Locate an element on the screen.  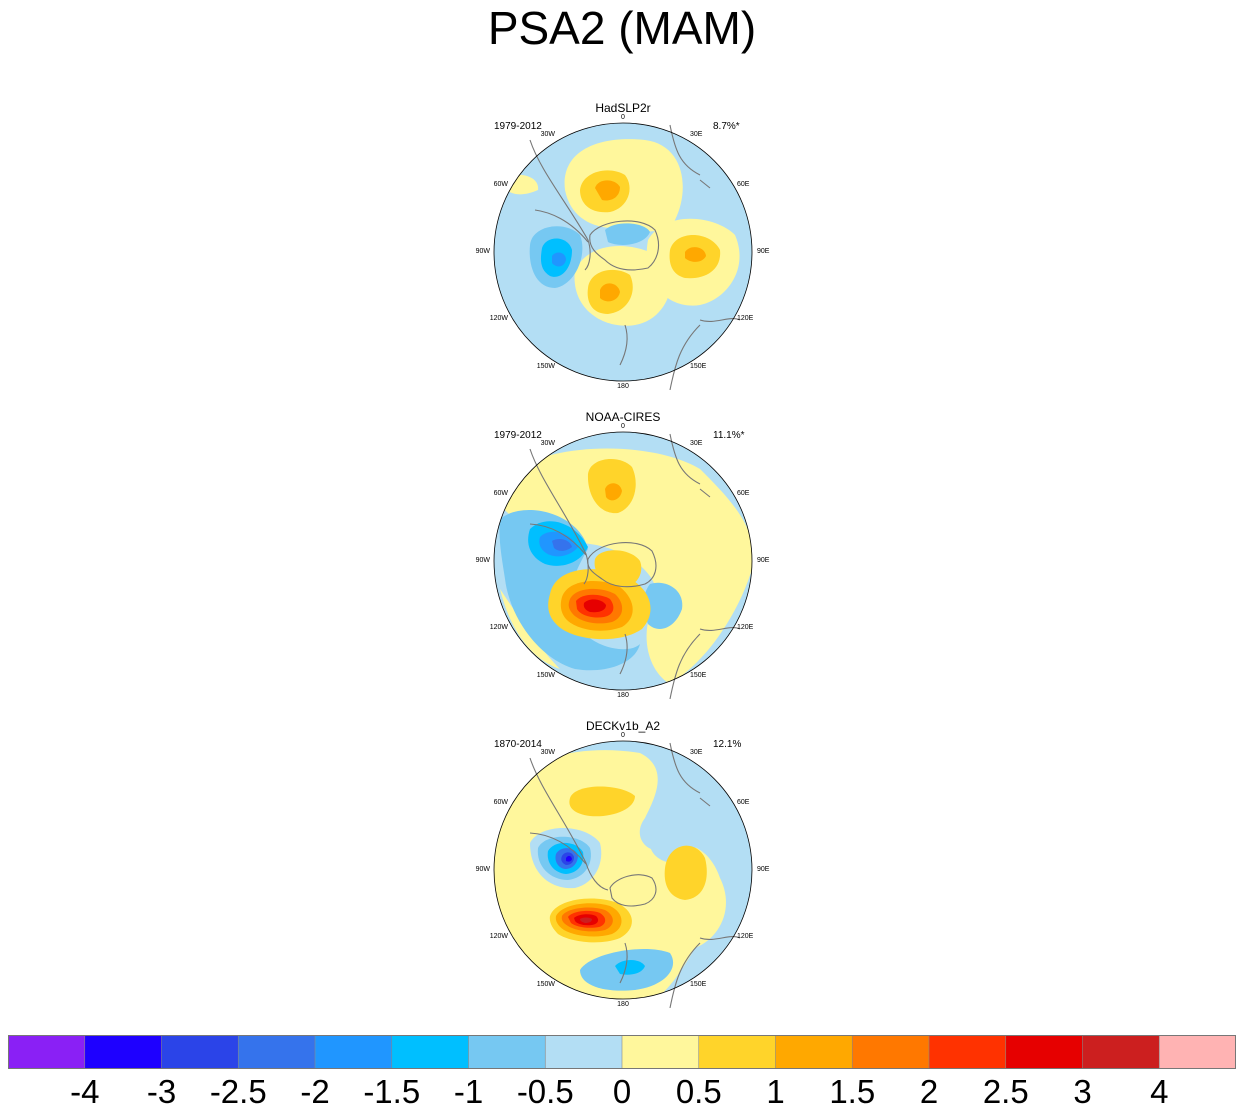
colorbar-tick-label: -1.5 is located at coordinates (392, 1091).